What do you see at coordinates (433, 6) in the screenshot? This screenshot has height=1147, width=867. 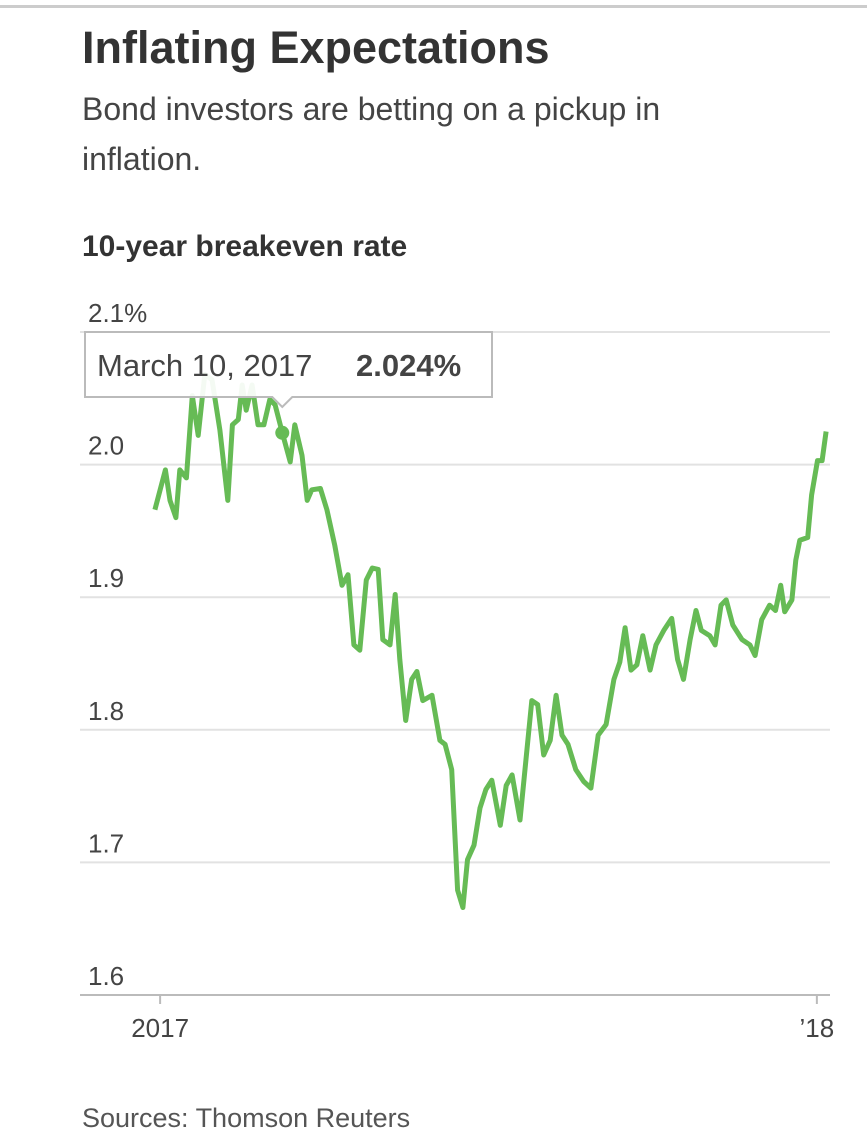 I see `top-rule` at bounding box center [433, 6].